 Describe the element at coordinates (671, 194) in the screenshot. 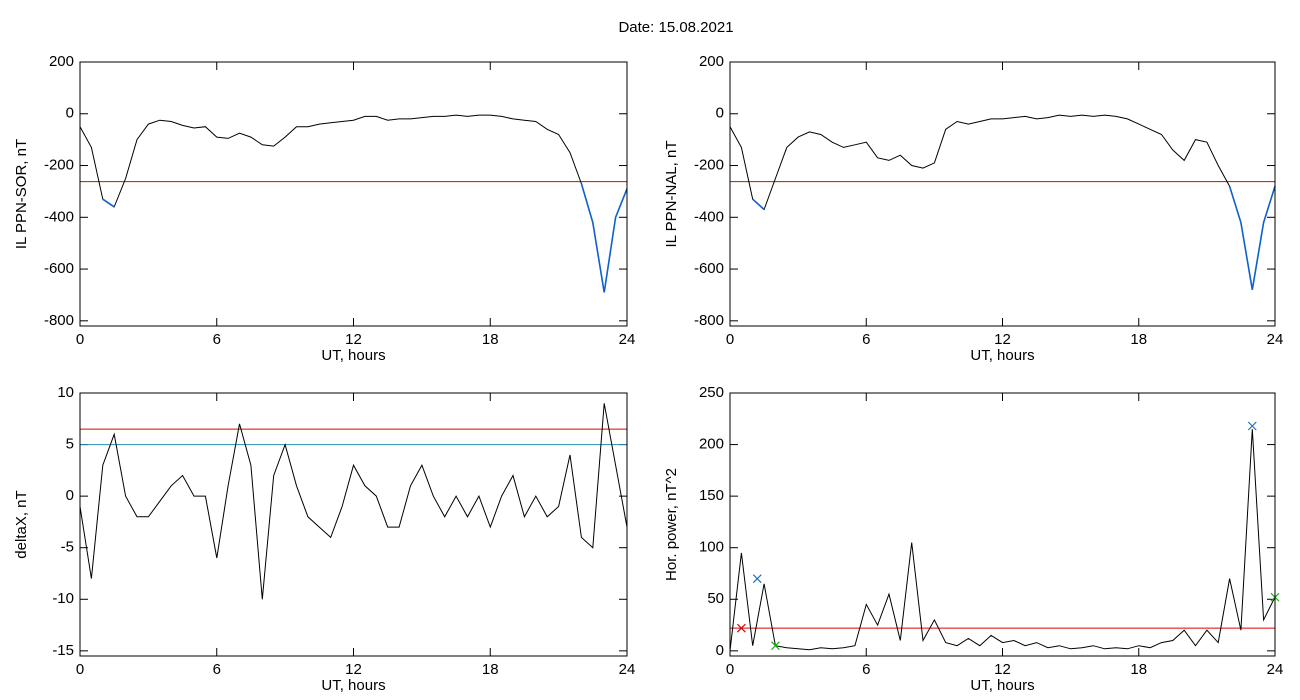

I see `y-axis-label: IL PPN-NAL, nT` at that location.